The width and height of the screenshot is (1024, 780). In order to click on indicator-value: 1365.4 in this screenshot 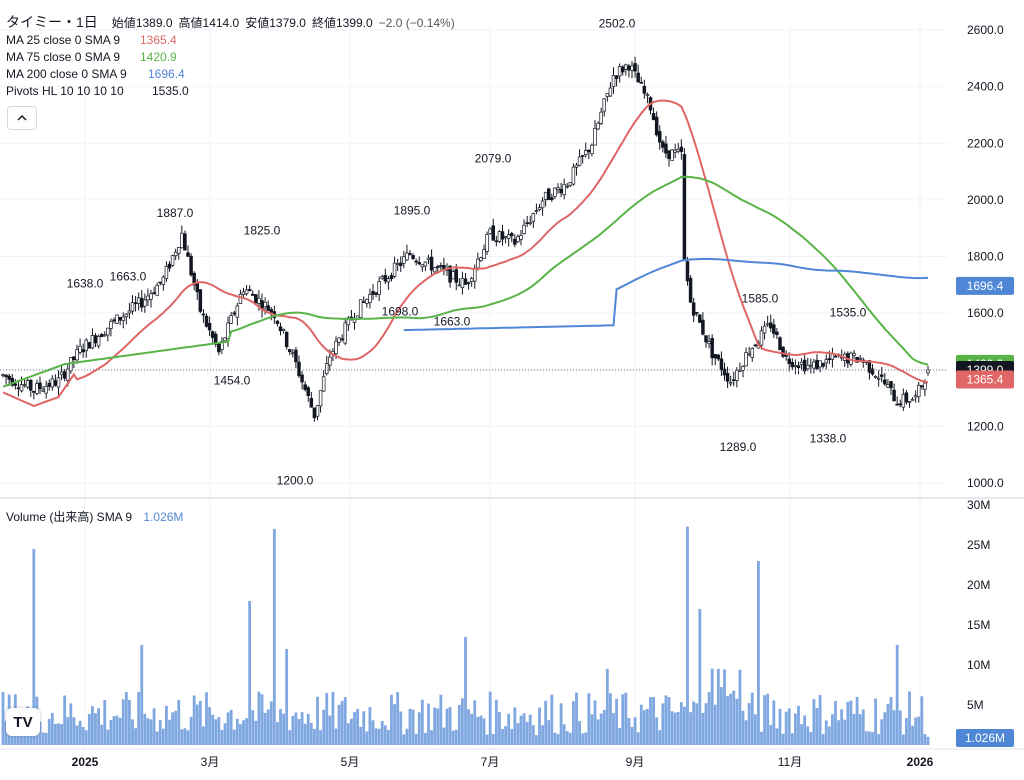, I will do `click(158, 40)`.